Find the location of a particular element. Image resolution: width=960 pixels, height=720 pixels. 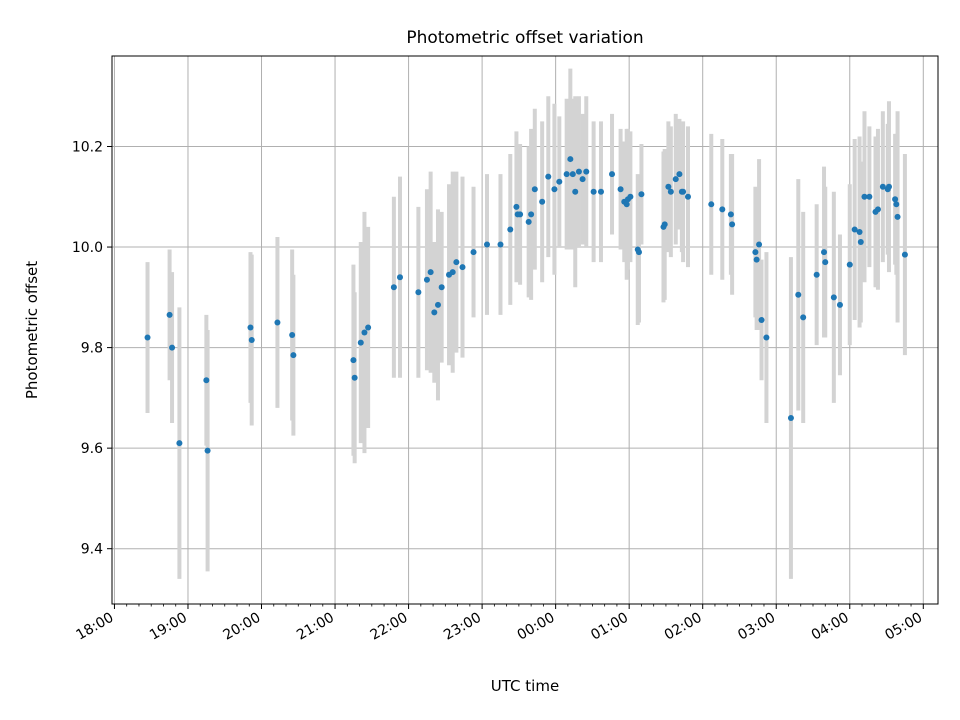

y-axis: 9.4 9.6 9.8 10.0 10.2 is located at coordinates (92, 348).